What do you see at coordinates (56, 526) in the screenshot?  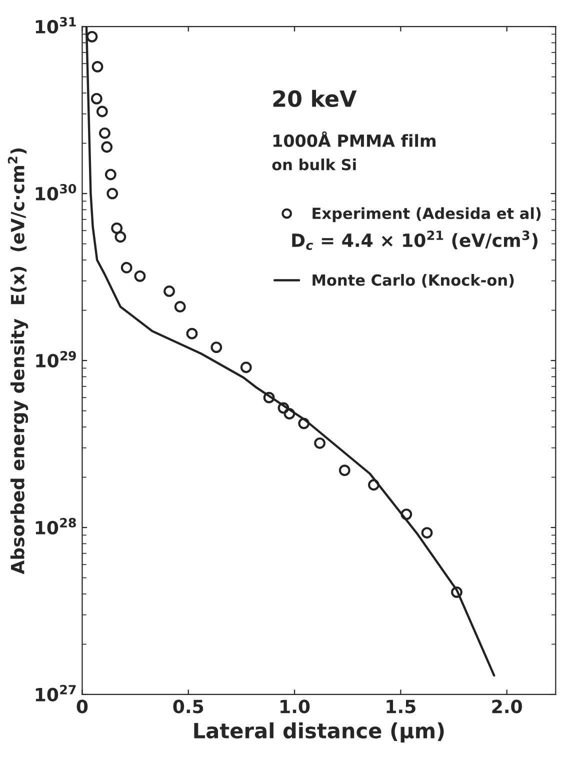 I see `y-tick-label: 10$^{28}$` at bounding box center [56, 526].